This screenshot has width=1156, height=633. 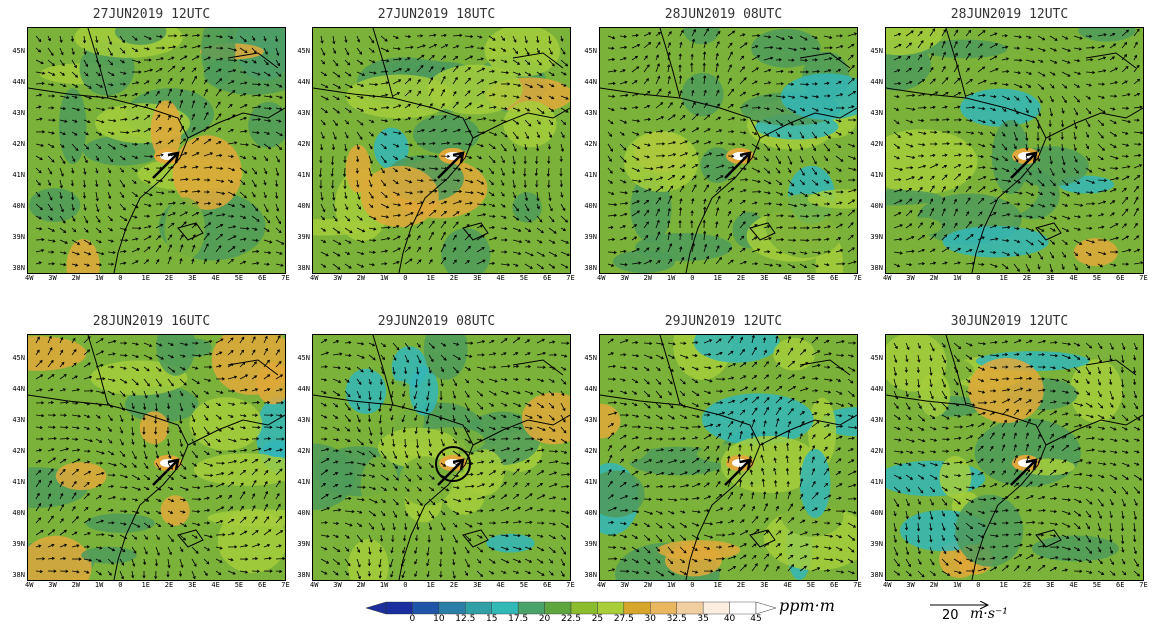 I want to click on panel-title: 28JUN2019 08UTC, so click(x=723, y=14).